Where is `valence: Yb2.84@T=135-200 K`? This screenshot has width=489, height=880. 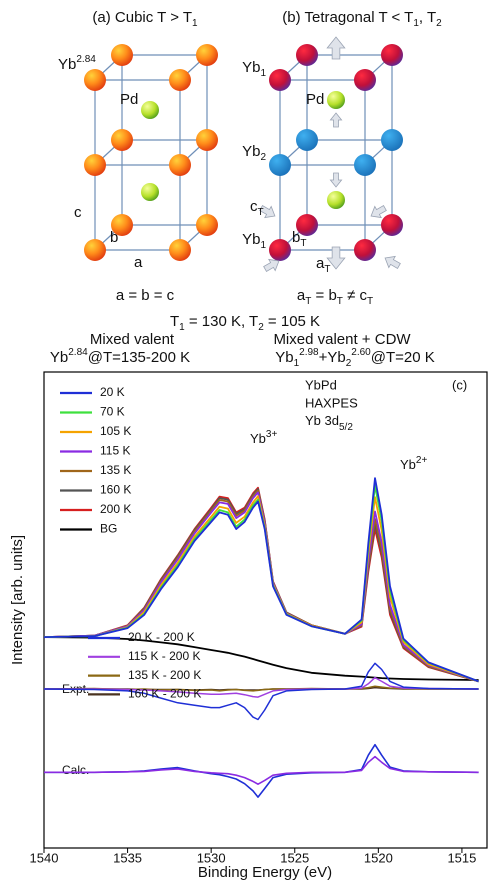
valence: Yb2.84@T=135-200 K is located at coordinates (120, 356).